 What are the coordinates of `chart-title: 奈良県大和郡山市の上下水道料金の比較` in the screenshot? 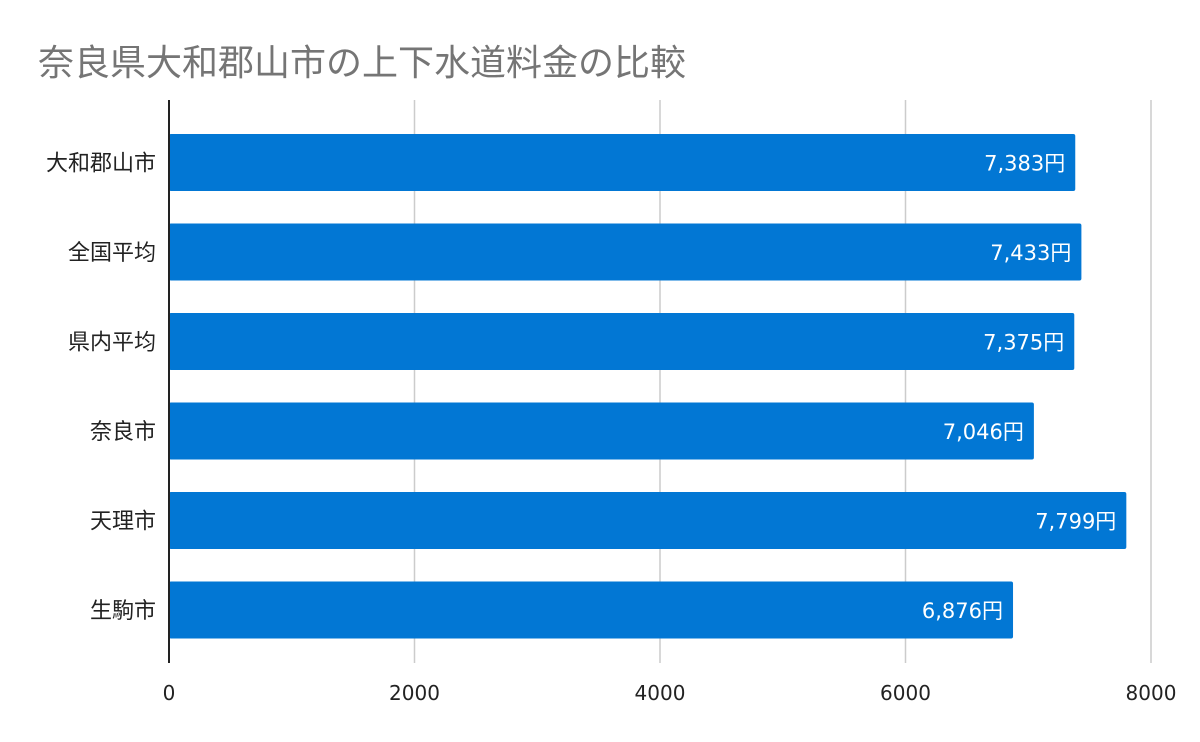 It's located at (362, 63).